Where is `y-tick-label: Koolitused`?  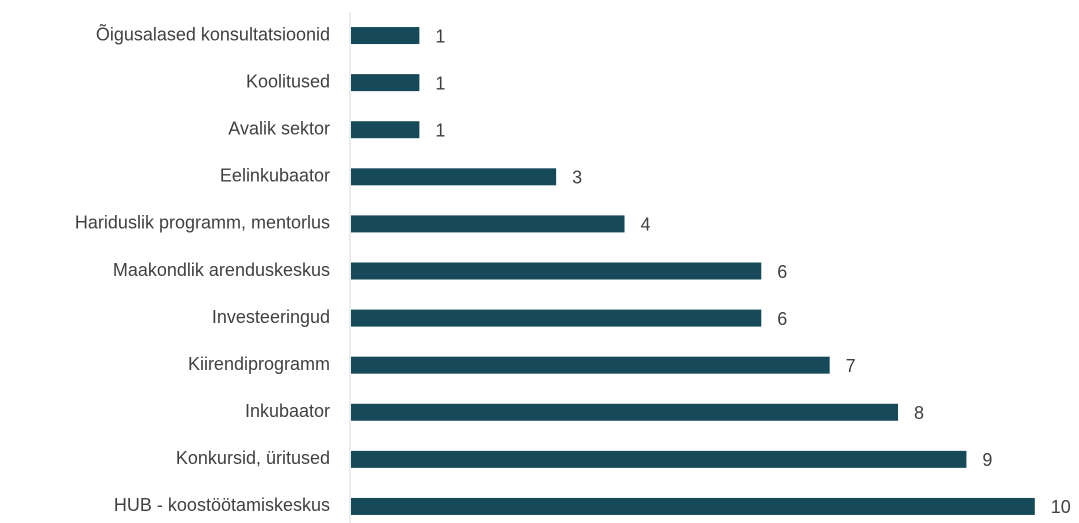 y-tick-label: Koolitused is located at coordinates (288, 81).